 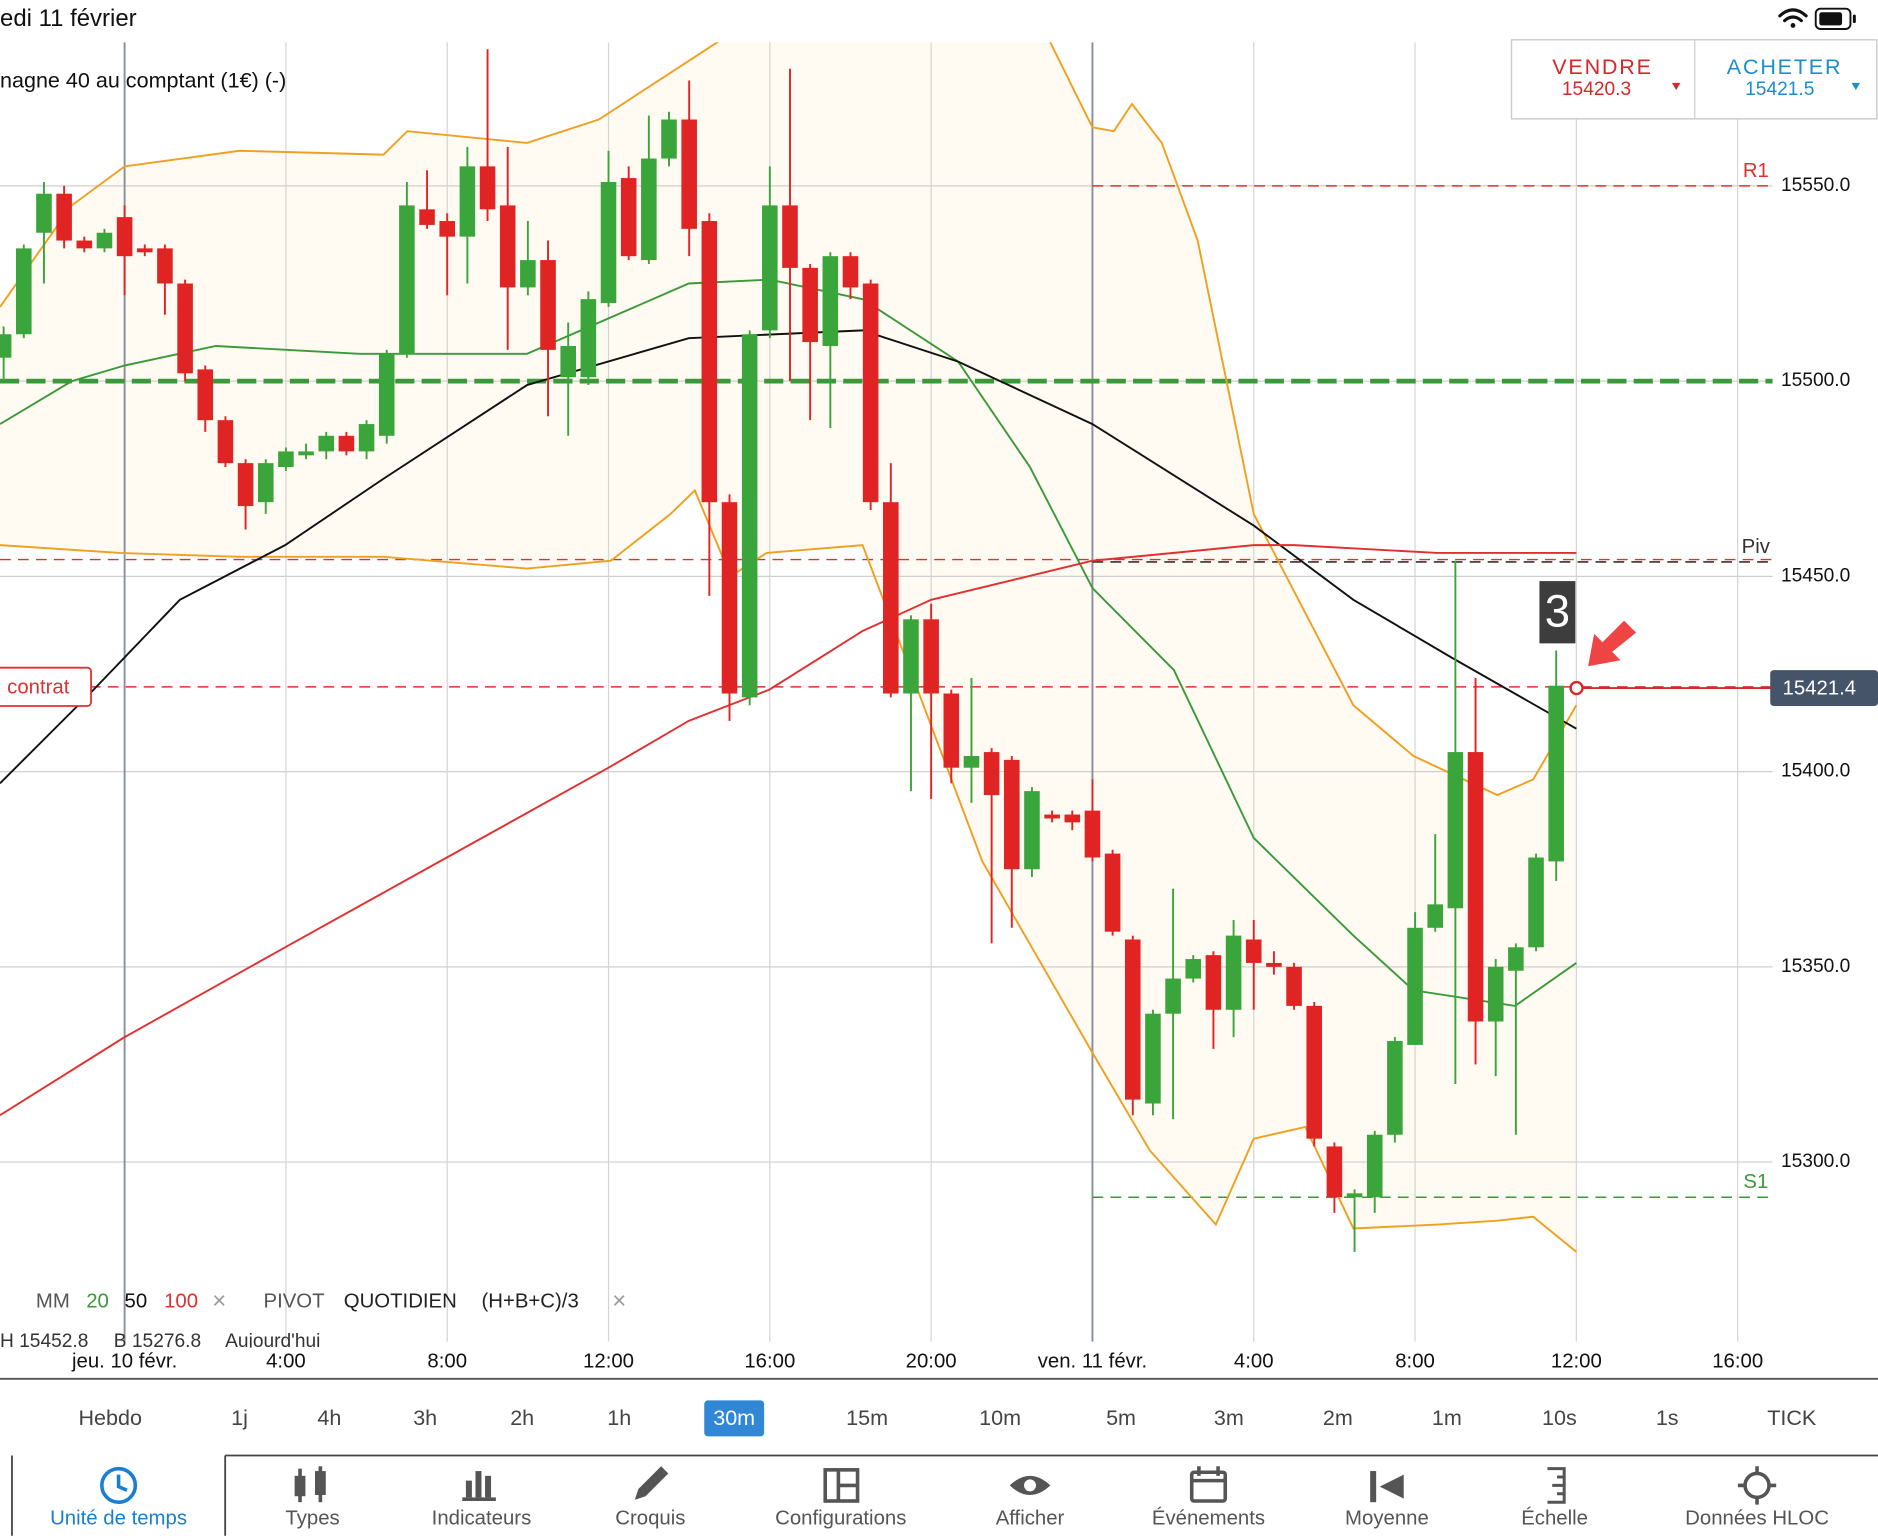 I want to click on y-tick-label: 15300.0, so click(x=1815, y=1161).